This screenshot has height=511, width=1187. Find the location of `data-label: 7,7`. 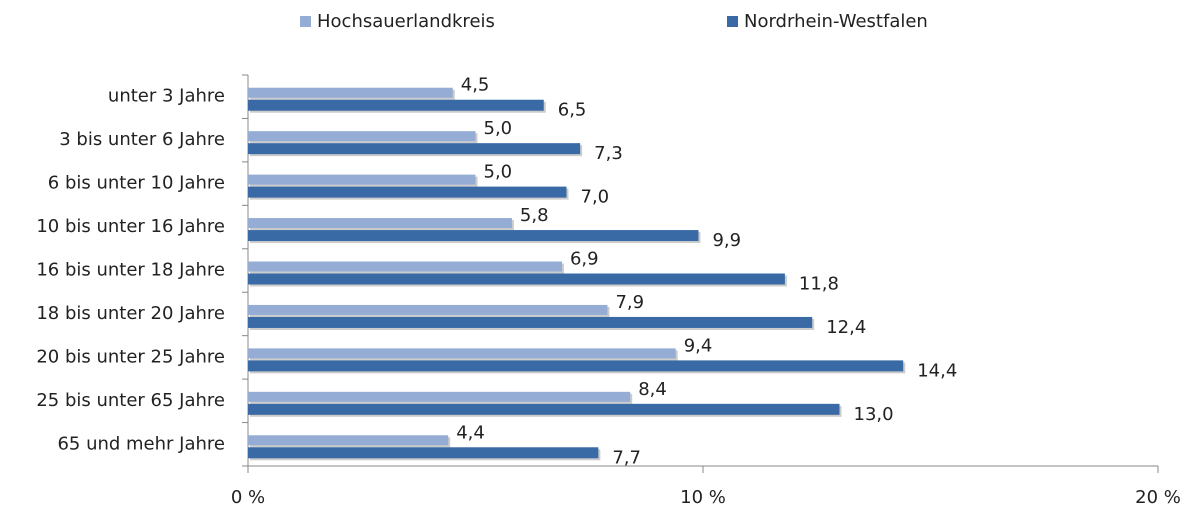

data-label: 7,7 is located at coordinates (626, 457).